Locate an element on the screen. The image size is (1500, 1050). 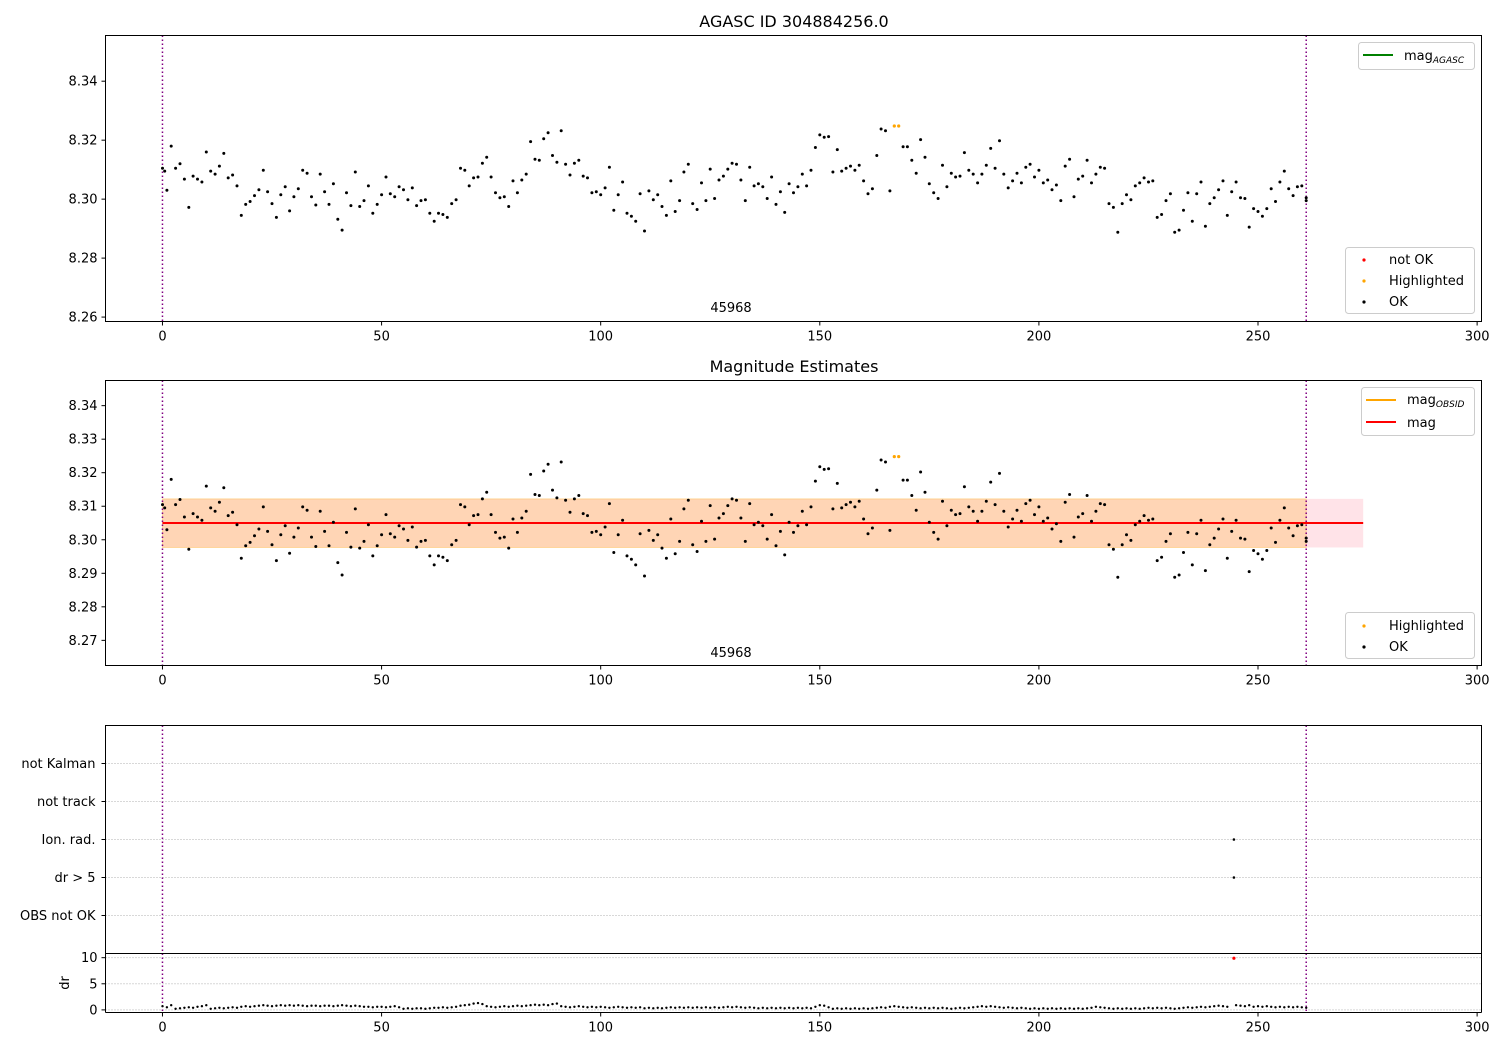
flag-category-label: not Kalman is located at coordinates (58, 764).